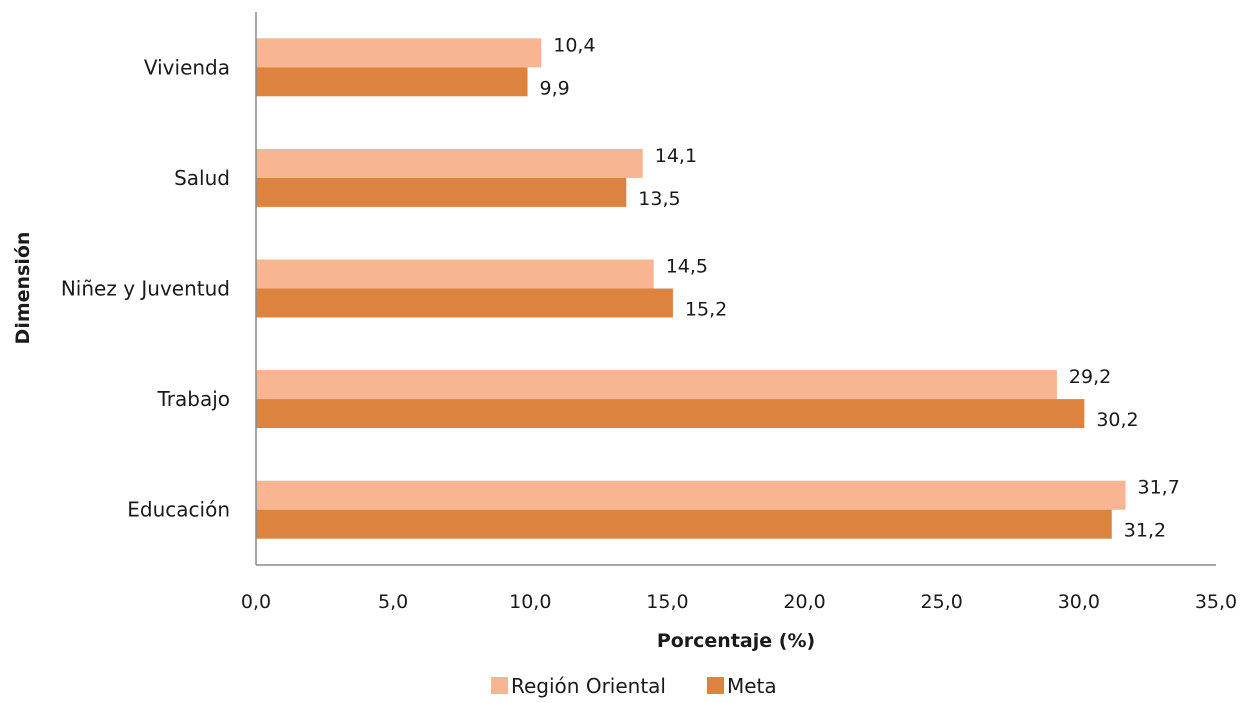 The width and height of the screenshot is (1250, 703). I want to click on x-tick-label: 35,0, so click(1216, 602).